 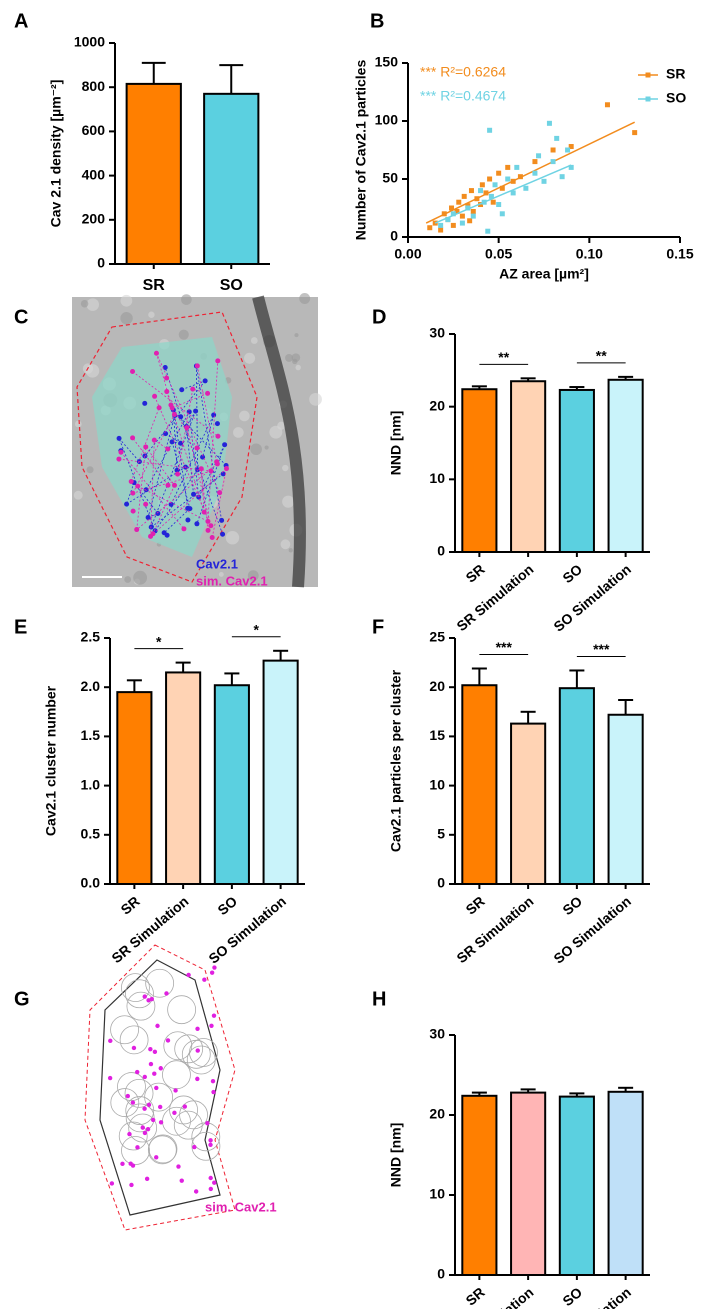 What do you see at coordinates (390, 178) in the screenshot?
I see `y-tick-label: 50` at bounding box center [390, 178].